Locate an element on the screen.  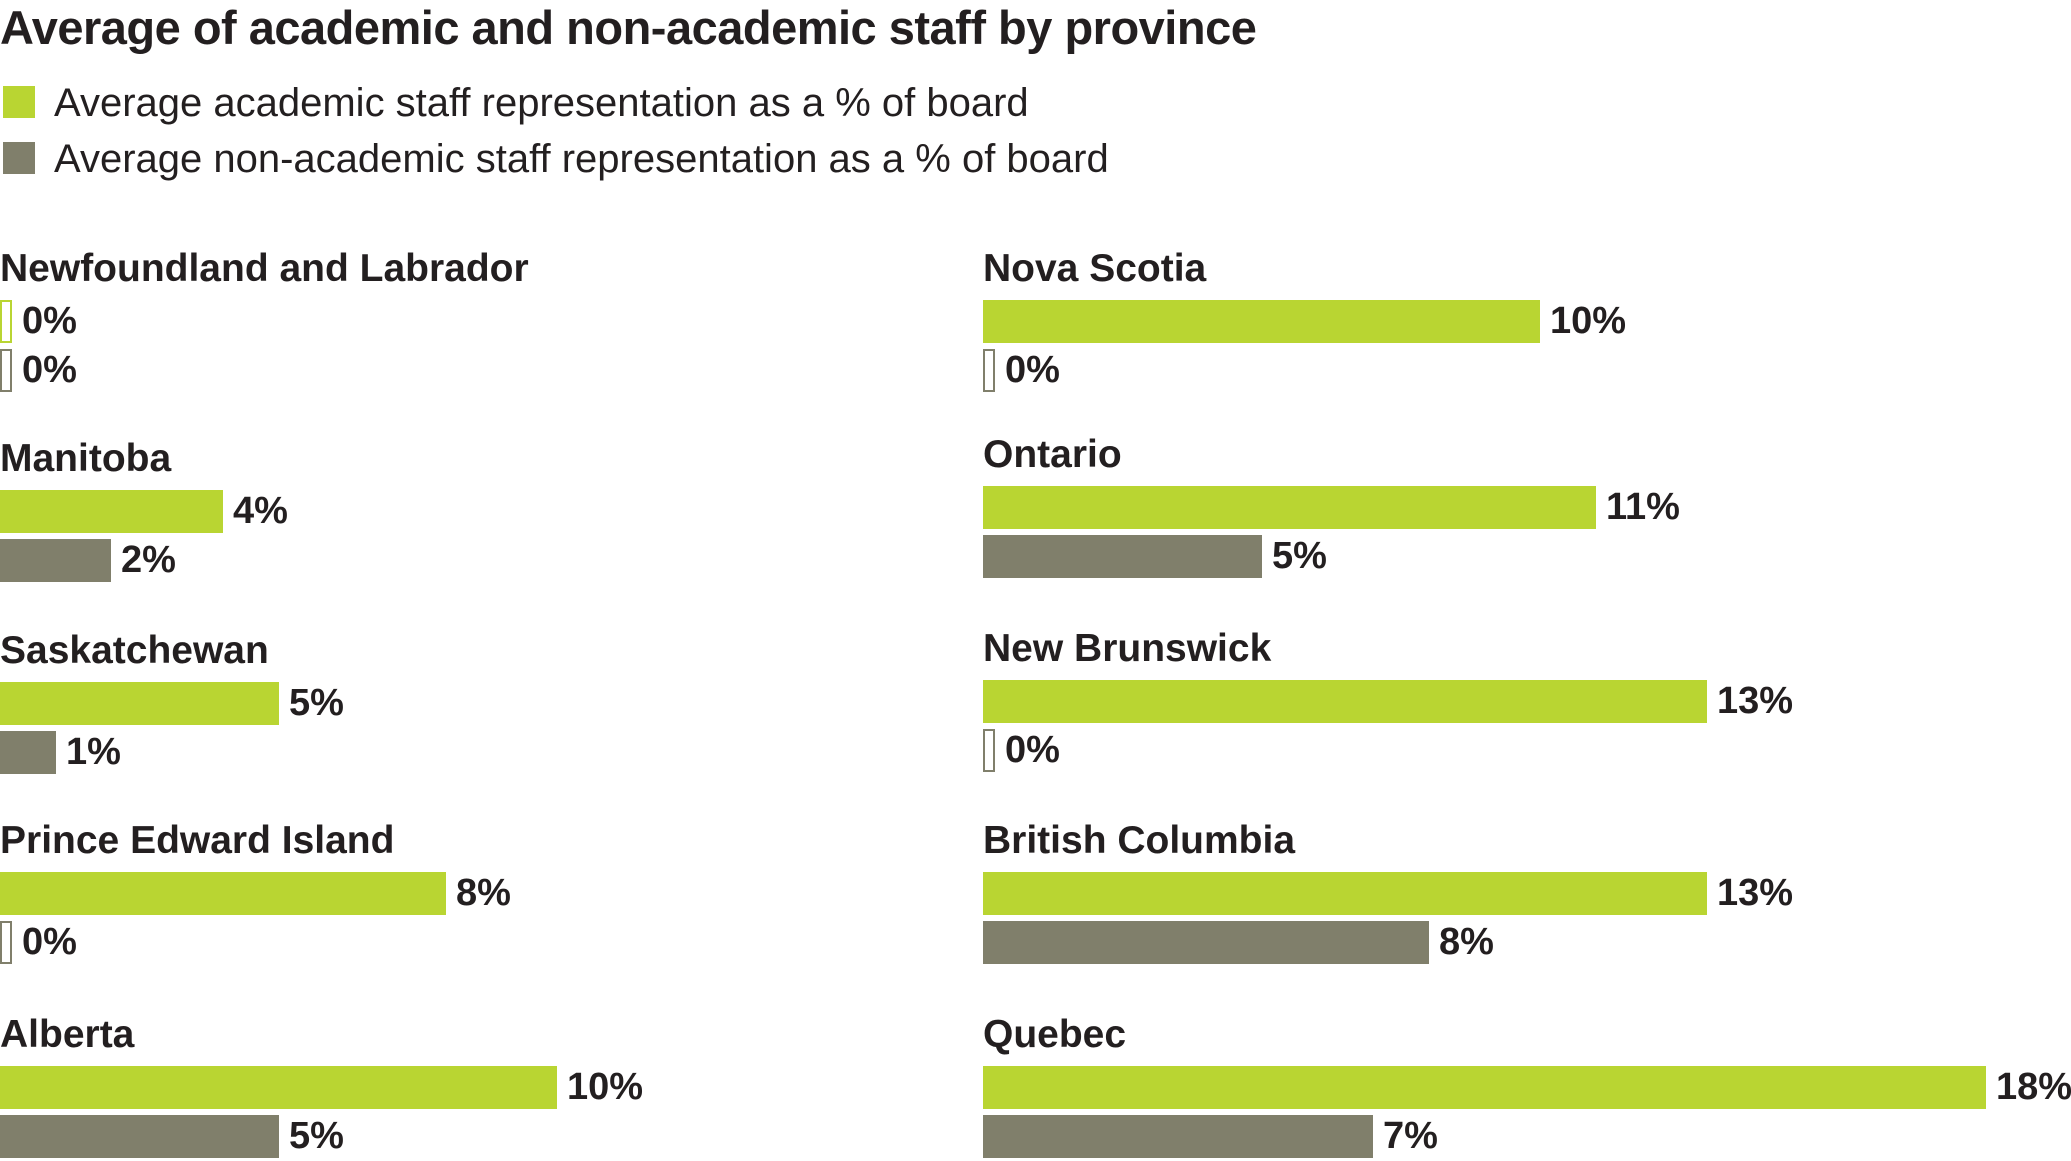
value-label-non-academic: 8% is located at coordinates (1466, 942).